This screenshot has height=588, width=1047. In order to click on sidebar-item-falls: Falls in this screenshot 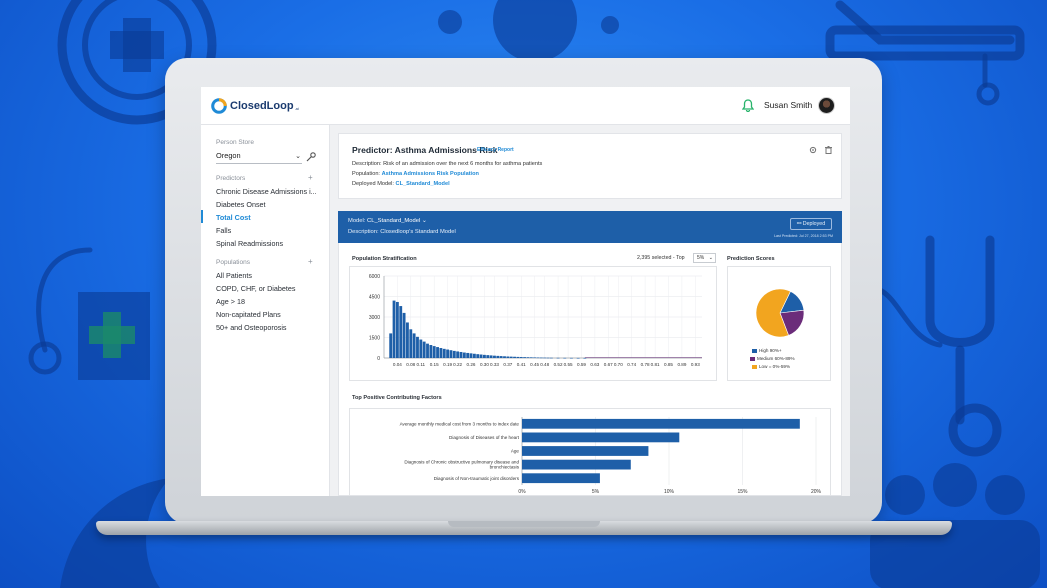, I will do `click(224, 230)`.